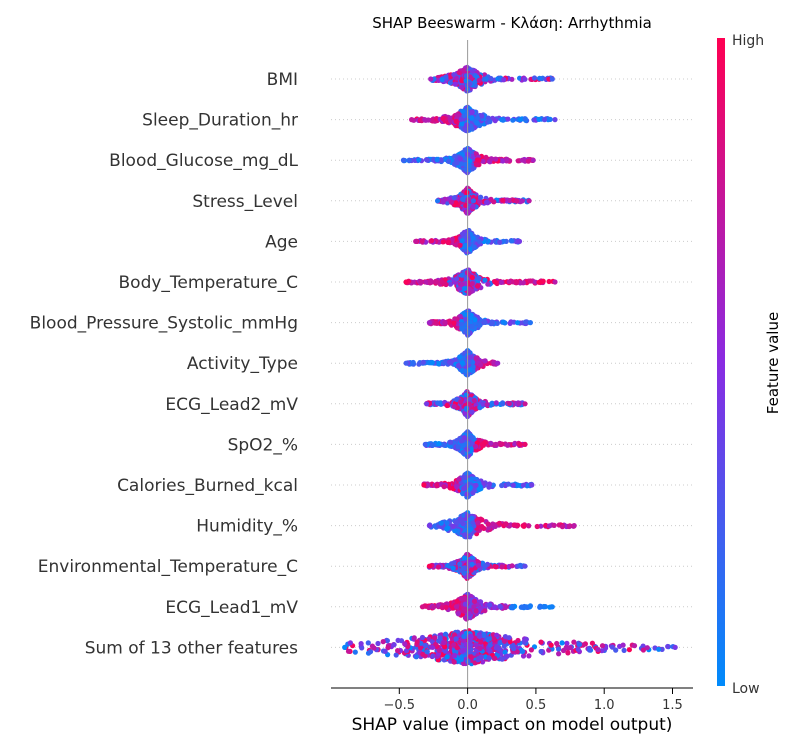 The width and height of the screenshot is (800, 754). I want to click on feature-label: Sum of 13 other features, so click(191, 648).